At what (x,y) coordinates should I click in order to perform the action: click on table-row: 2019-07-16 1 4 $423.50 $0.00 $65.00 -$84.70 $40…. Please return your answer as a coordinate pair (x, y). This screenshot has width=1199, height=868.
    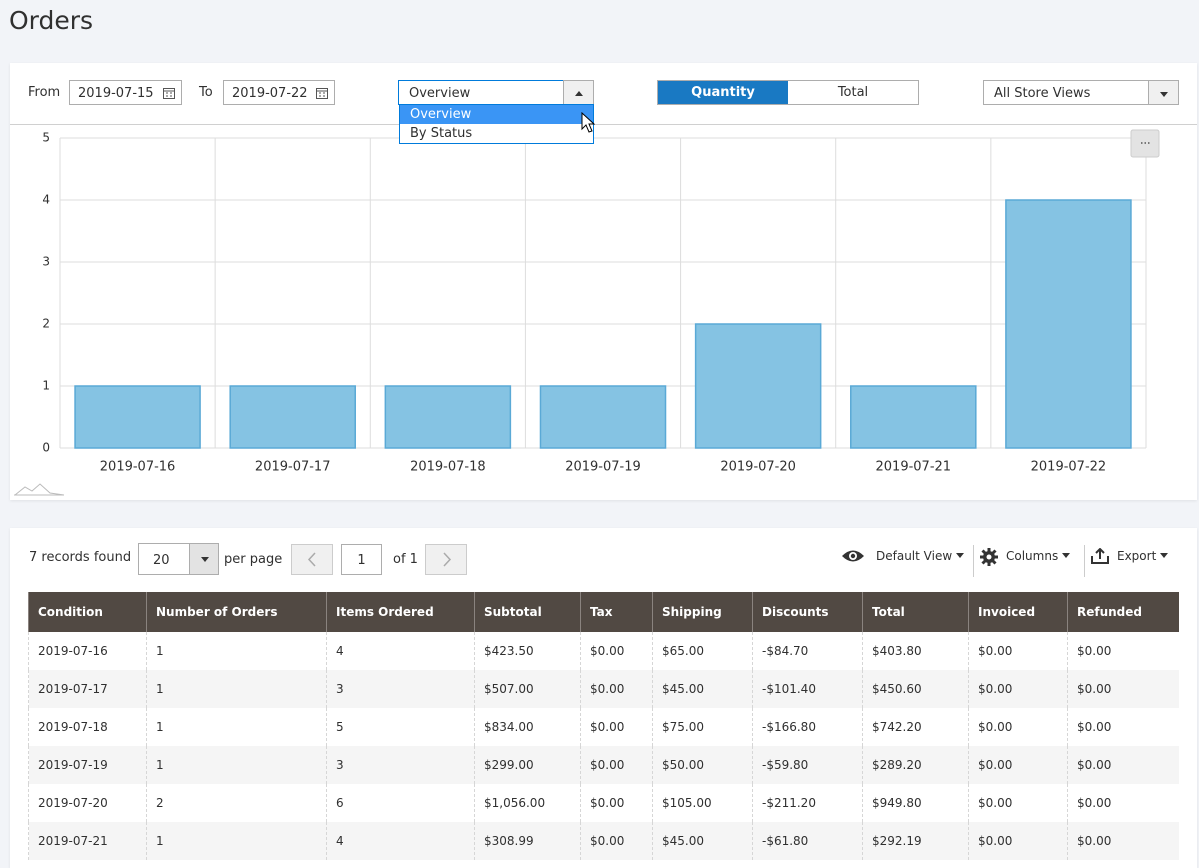
    Looking at the image, I should click on (603, 651).